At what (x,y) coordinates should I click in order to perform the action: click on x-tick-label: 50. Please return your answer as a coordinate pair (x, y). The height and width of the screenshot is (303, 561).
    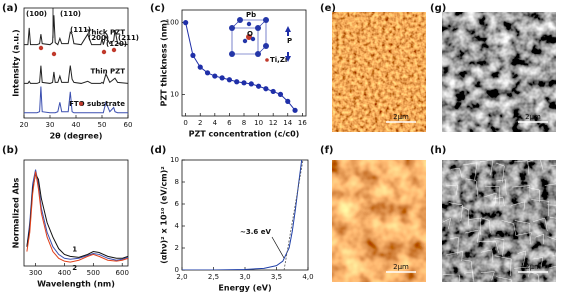
    Looking at the image, I should click on (102, 125).